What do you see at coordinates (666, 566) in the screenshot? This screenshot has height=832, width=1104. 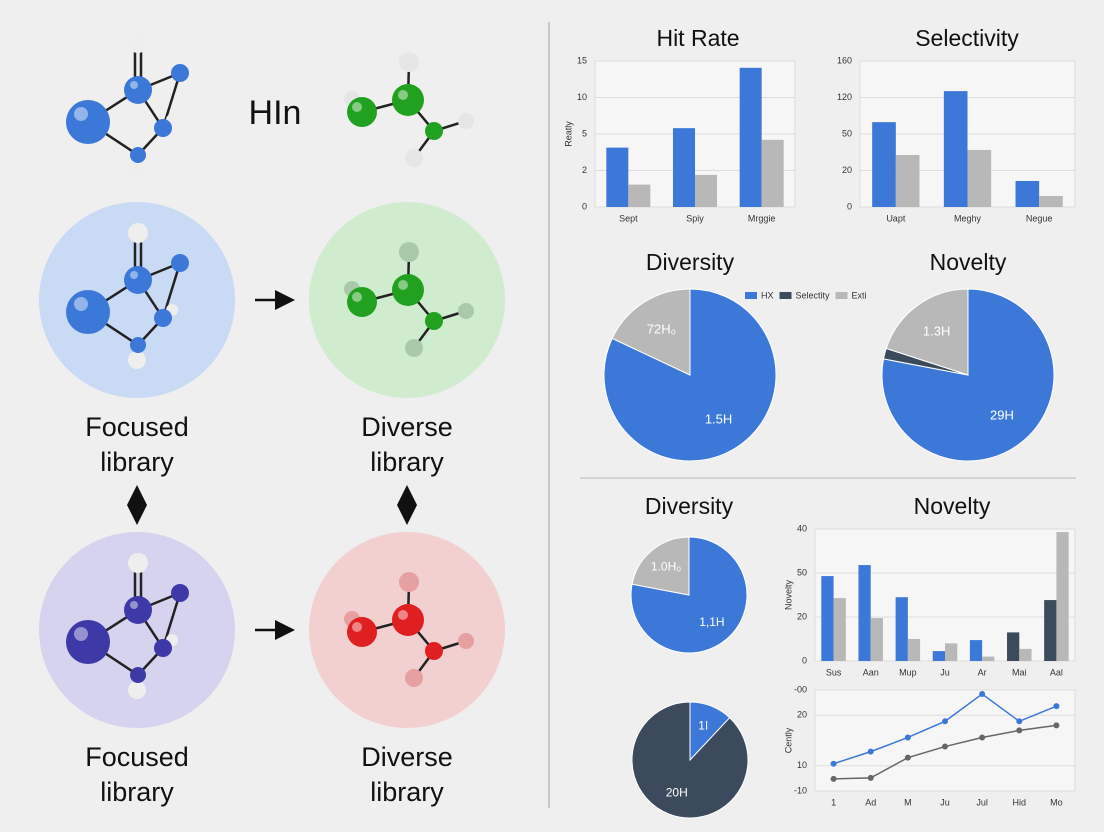 I see `value-label: 1.0H₀` at bounding box center [666, 566].